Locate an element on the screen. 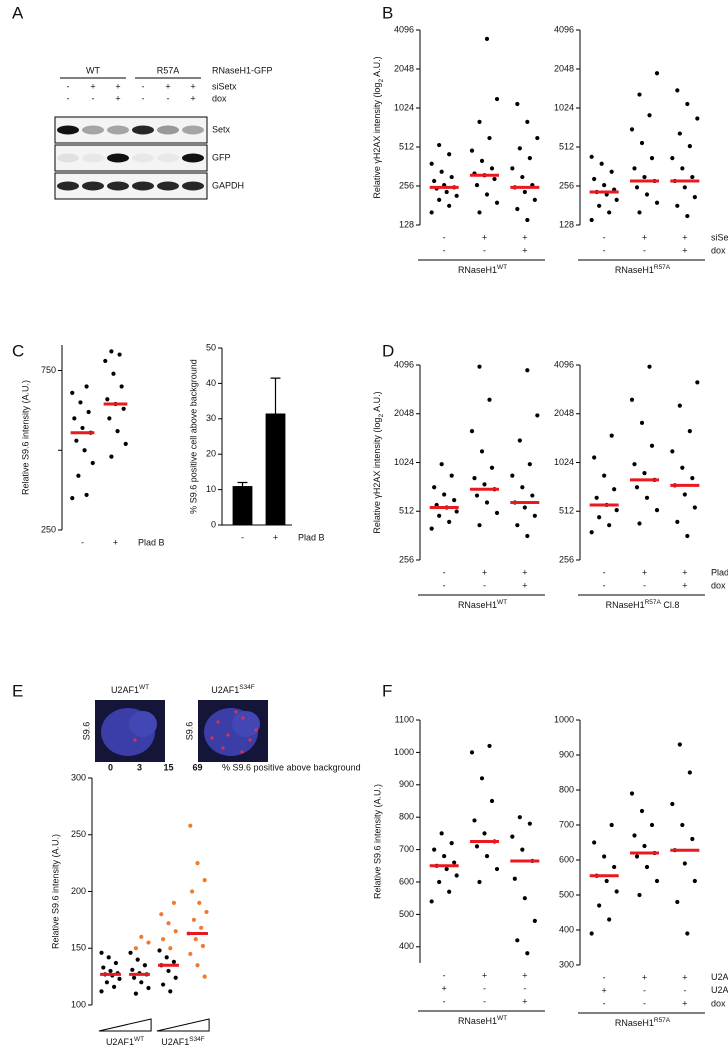  panel-letter: E is located at coordinates (17, 690).